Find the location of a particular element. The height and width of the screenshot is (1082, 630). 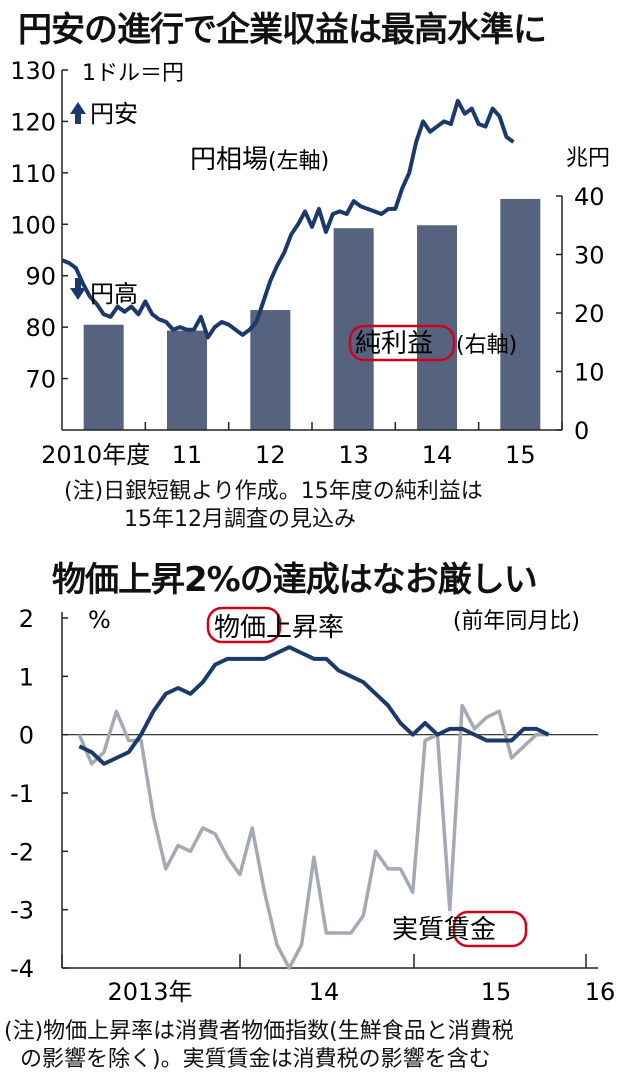

up-arrow-icon is located at coordinates (78, 113).